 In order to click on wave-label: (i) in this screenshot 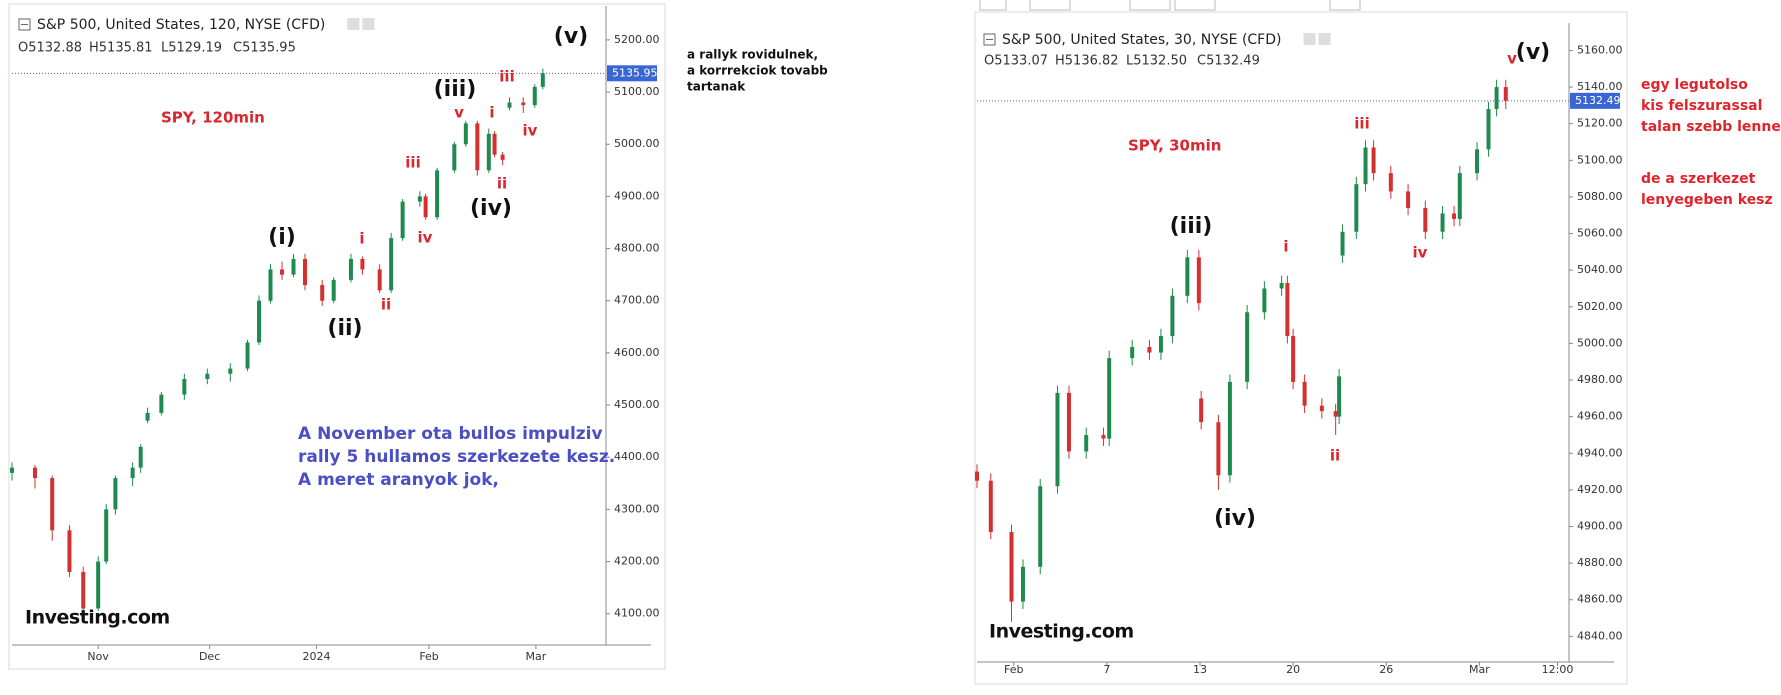, I will do `click(282, 237)`.